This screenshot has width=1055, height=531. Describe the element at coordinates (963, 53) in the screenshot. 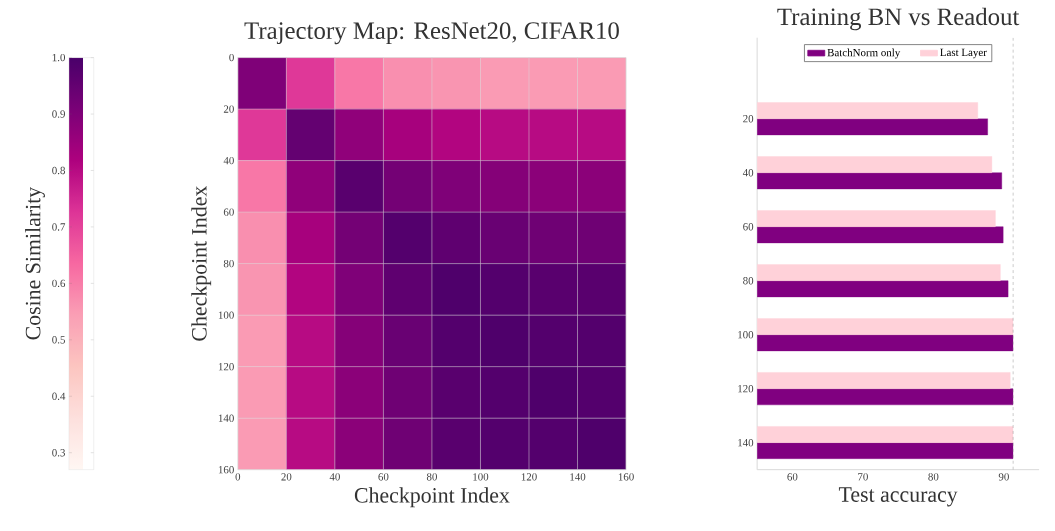

I see `legend-label: Last Layer` at that location.